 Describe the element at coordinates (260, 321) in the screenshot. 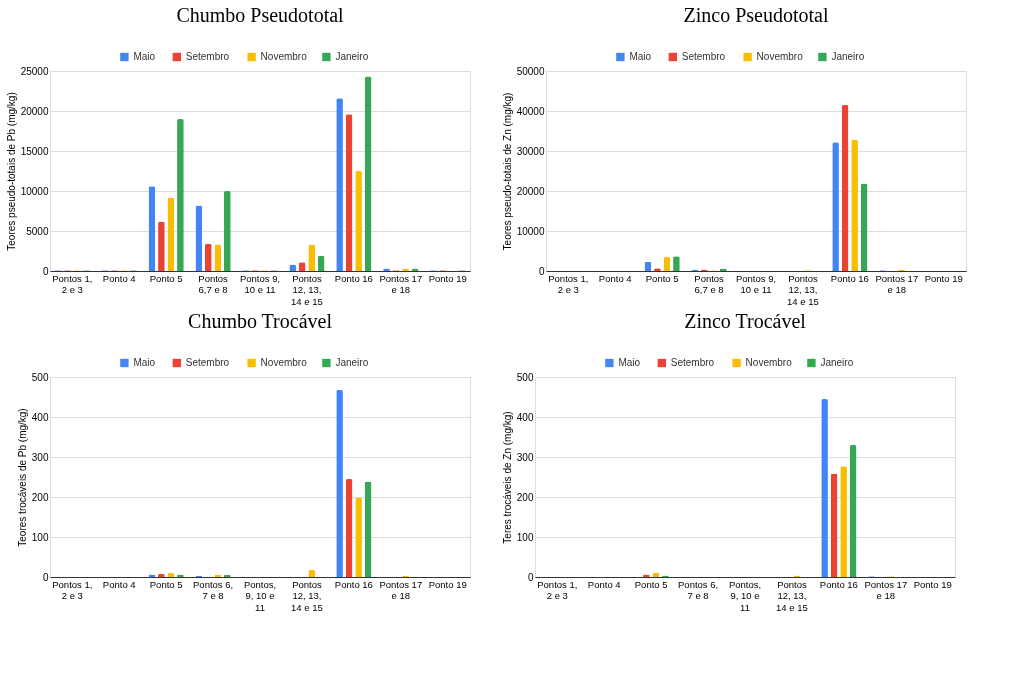

I see `chart-title: Chumbo Trocável` at that location.